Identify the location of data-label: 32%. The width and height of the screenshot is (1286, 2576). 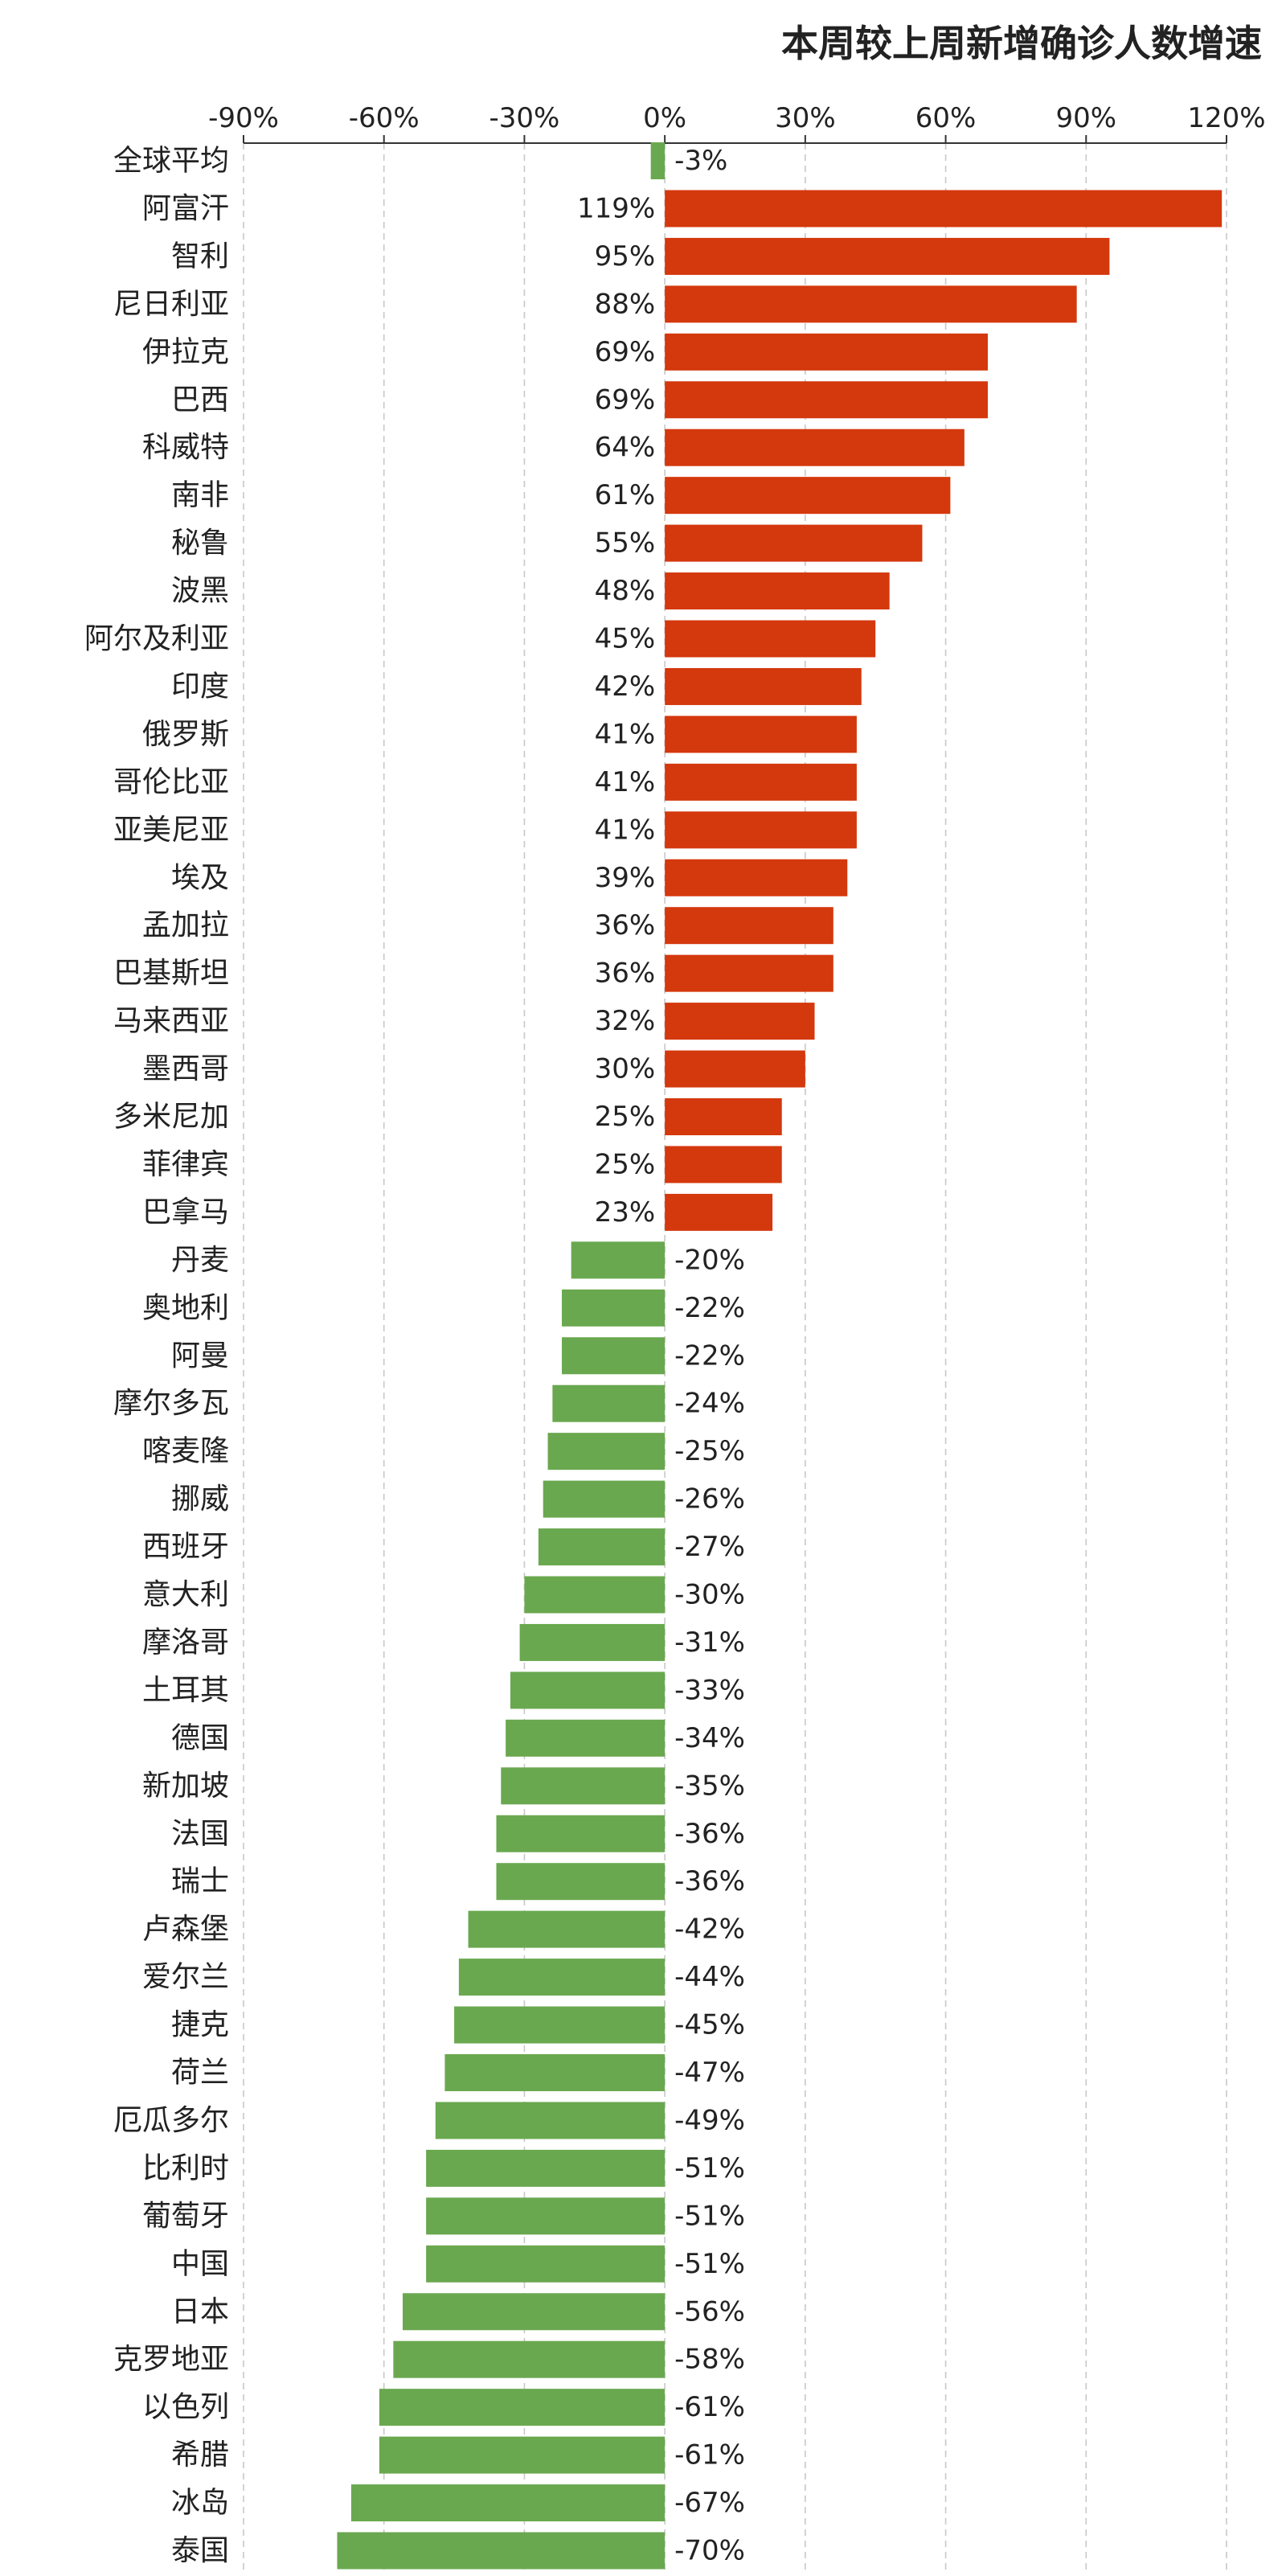
(625, 1021).